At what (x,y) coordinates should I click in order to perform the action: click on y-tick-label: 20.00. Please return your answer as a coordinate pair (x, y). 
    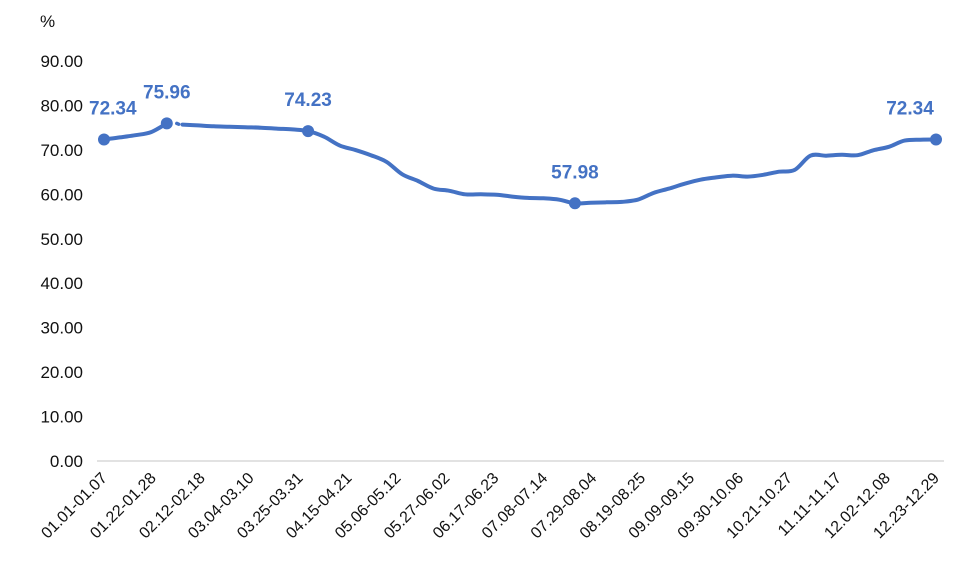
    Looking at the image, I should click on (61, 372).